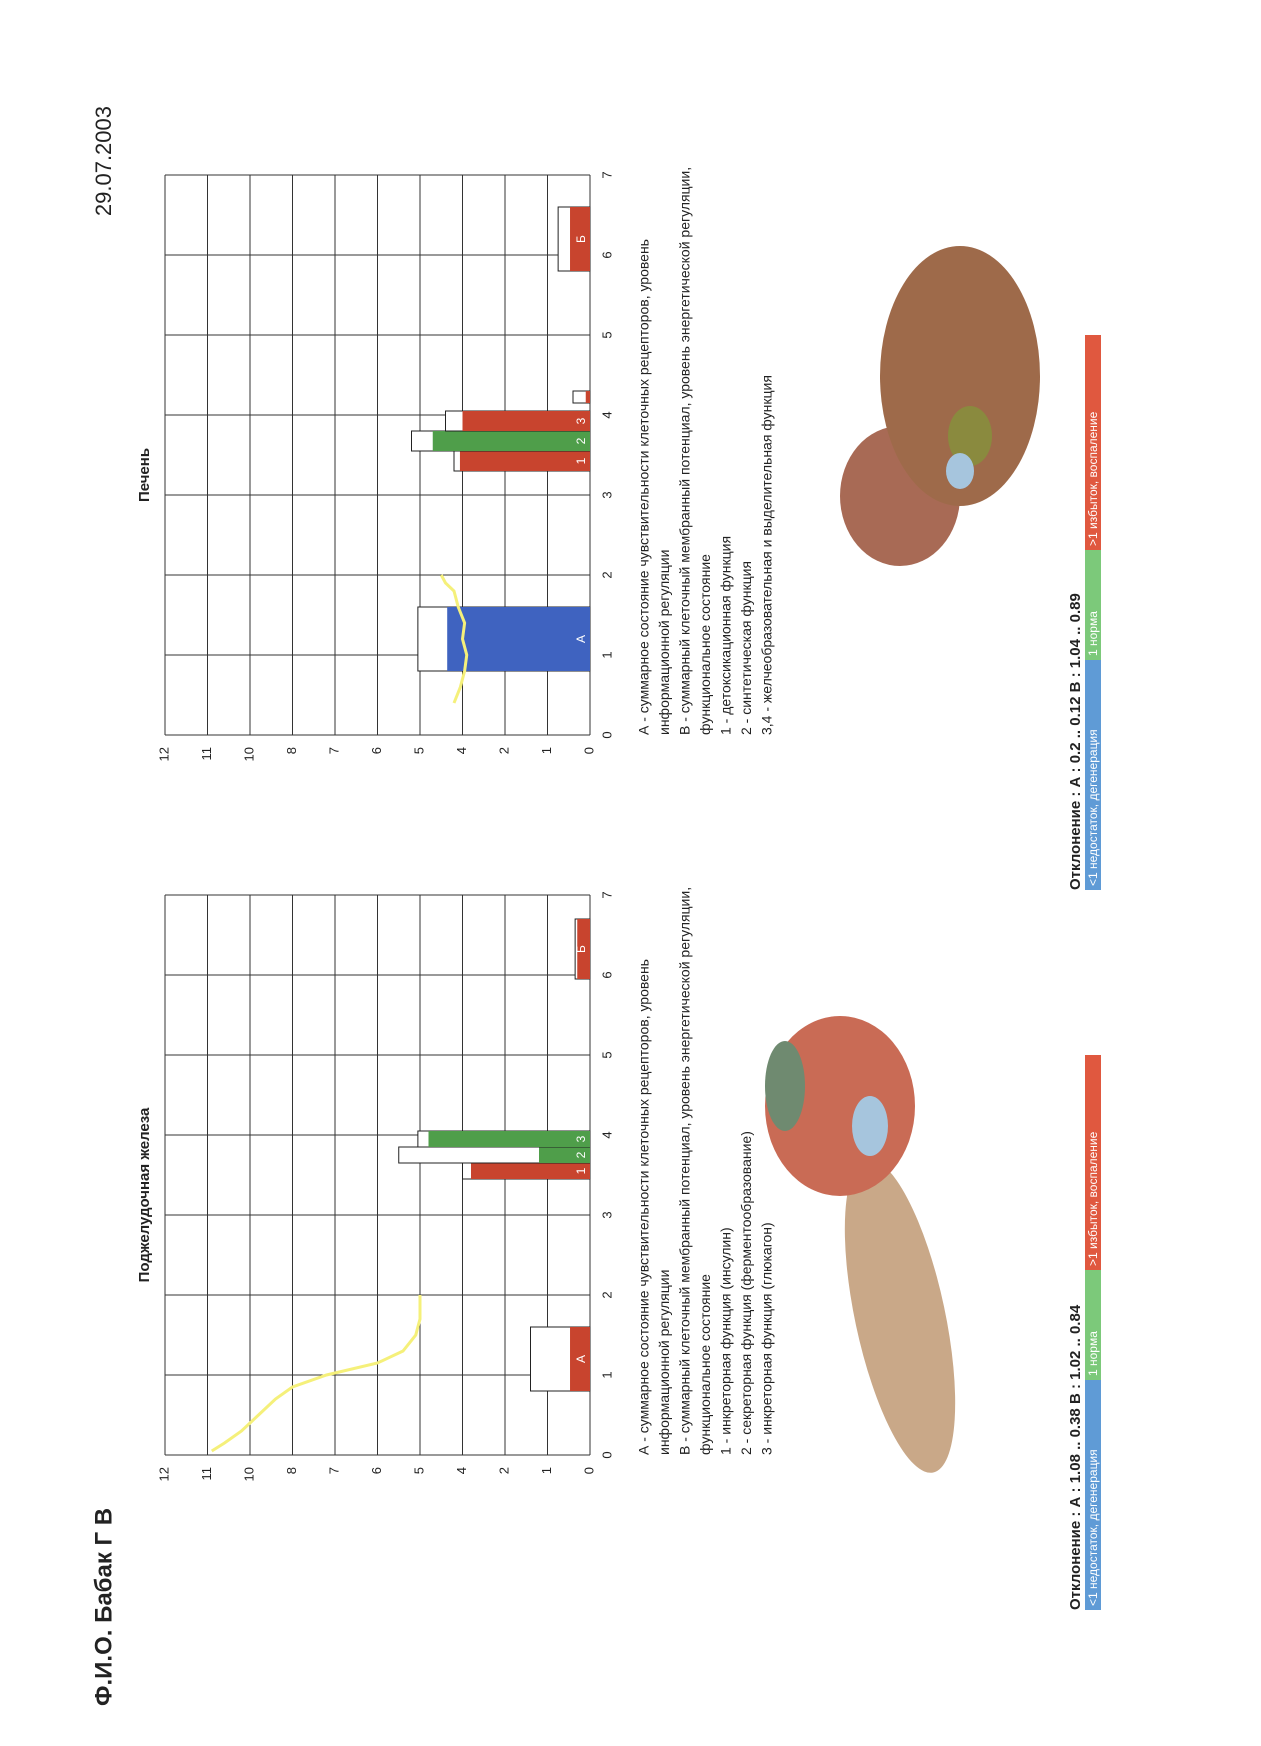 Image resolution: width=1261 pixels, height=1746 pixels. What do you see at coordinates (860, 1244) in the screenshot?
I see `organ-pancreas` at bounding box center [860, 1244].